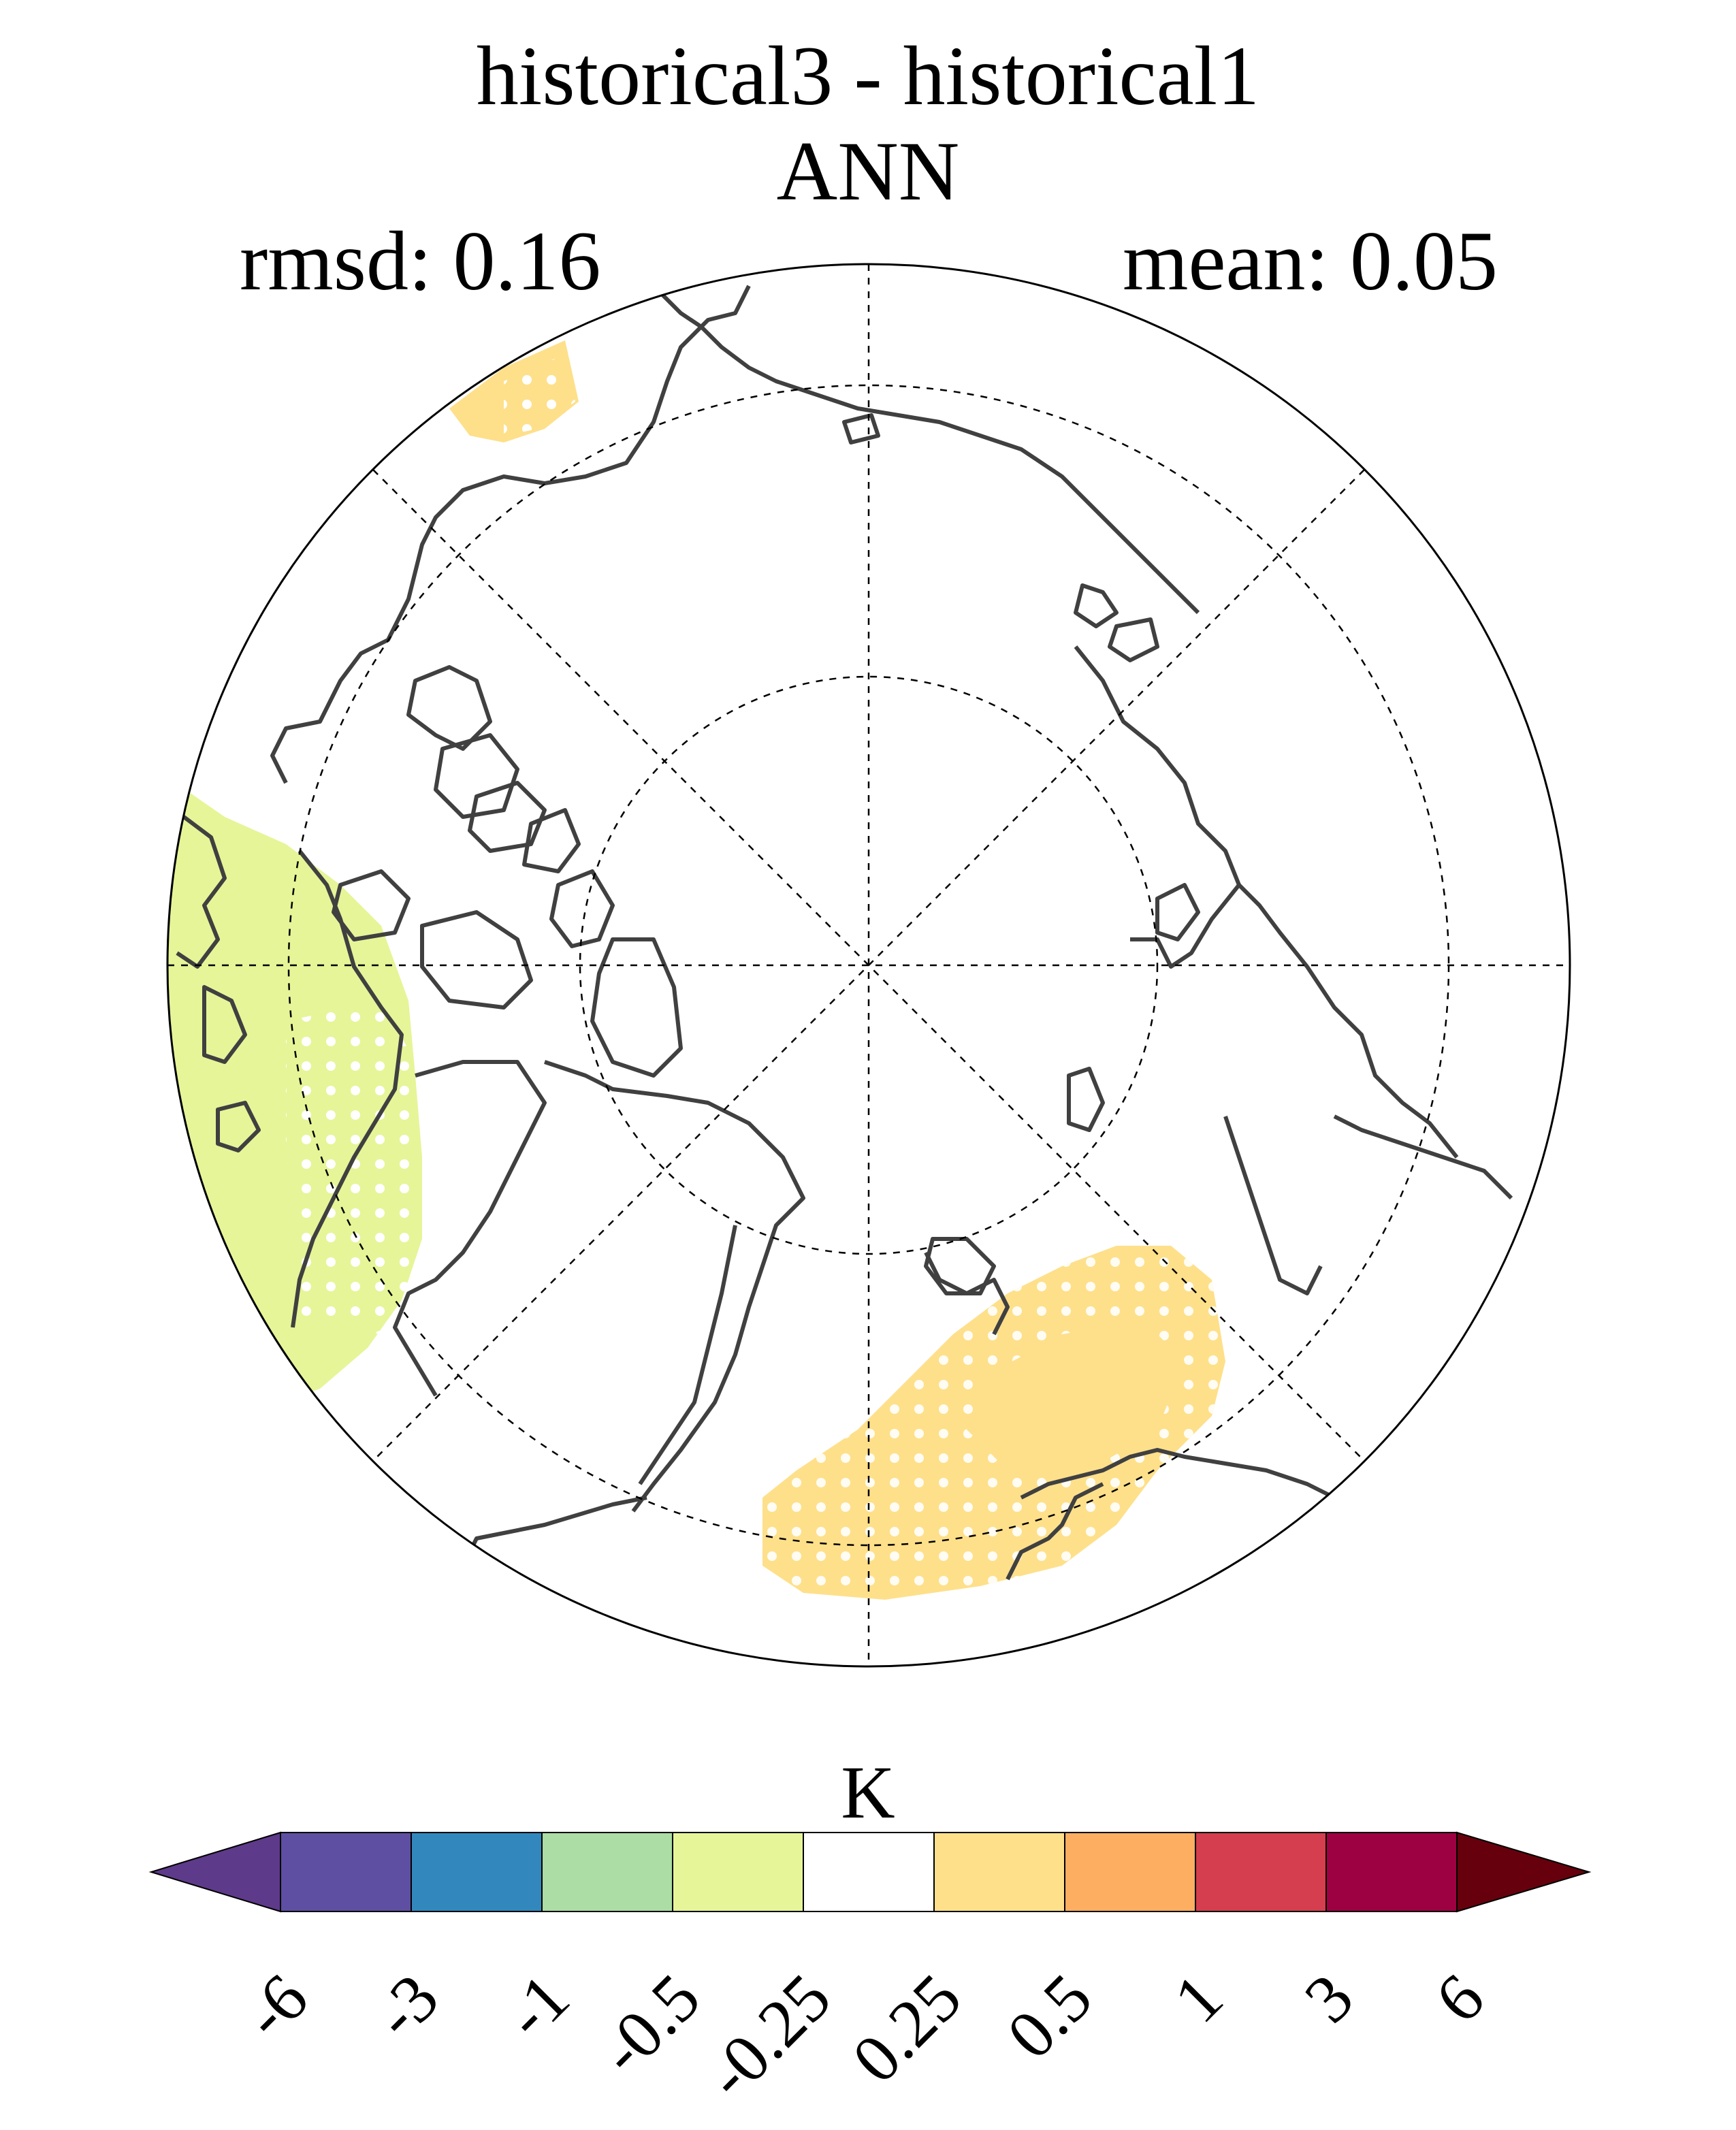 The image size is (1736, 2130). Describe the element at coordinates (868, 76) in the screenshot. I see `map-title: historical3 - historical1` at that location.